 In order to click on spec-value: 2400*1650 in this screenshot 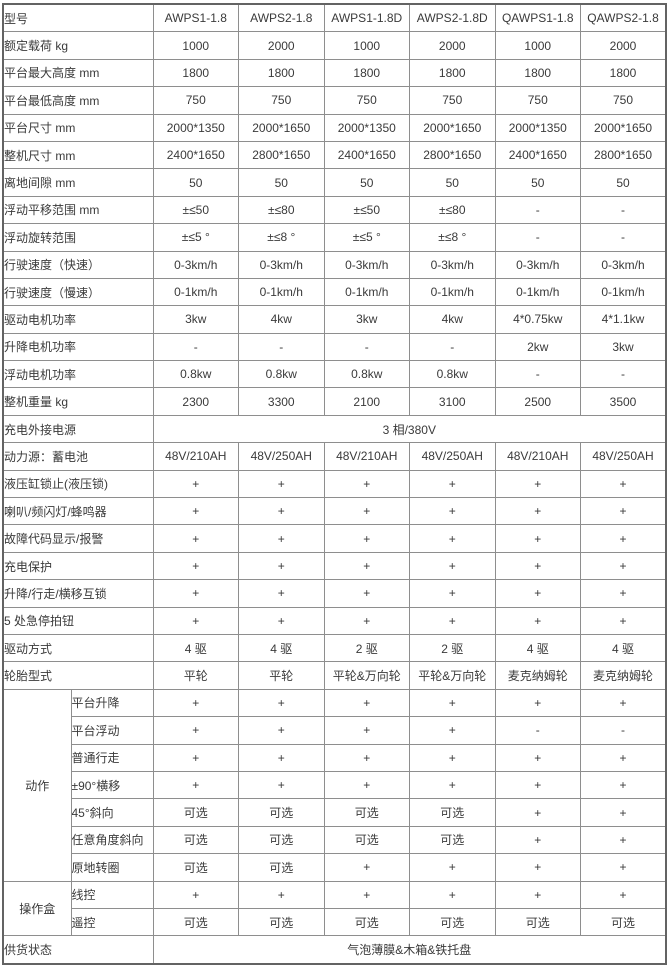, I will do `click(196, 155)`.